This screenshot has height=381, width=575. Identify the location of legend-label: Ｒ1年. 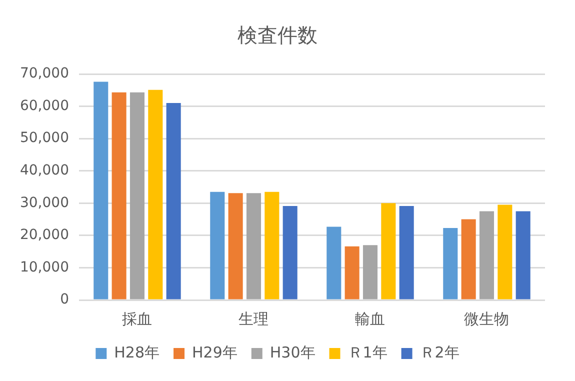
(368, 352).